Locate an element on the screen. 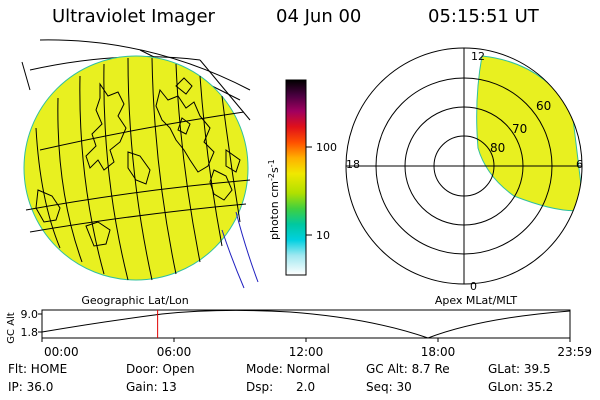 Image resolution: width=600 pixels, height=400 pixels. instrument-title: Ultraviolet Imager is located at coordinates (133, 16).